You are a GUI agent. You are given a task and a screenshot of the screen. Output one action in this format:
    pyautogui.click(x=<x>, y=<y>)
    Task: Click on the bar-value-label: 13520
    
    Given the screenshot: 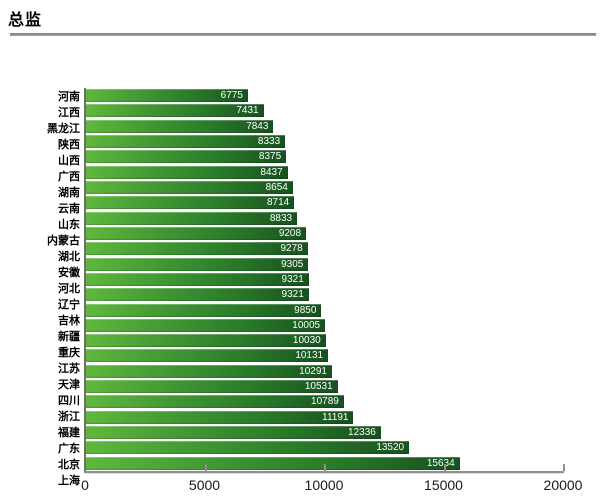 What is the action you would take?
    pyautogui.click(x=390, y=448)
    